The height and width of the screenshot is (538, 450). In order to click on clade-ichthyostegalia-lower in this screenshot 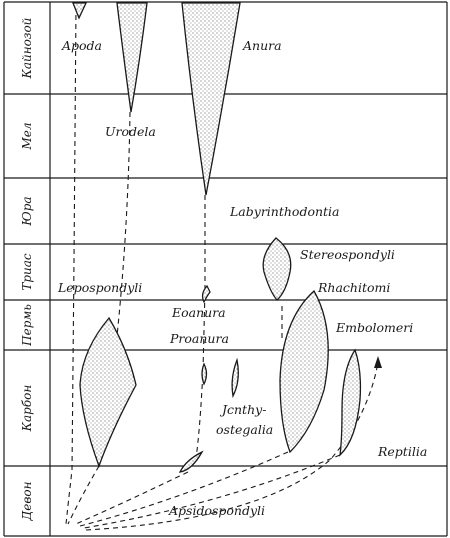, I will do `click(191, 461)`.